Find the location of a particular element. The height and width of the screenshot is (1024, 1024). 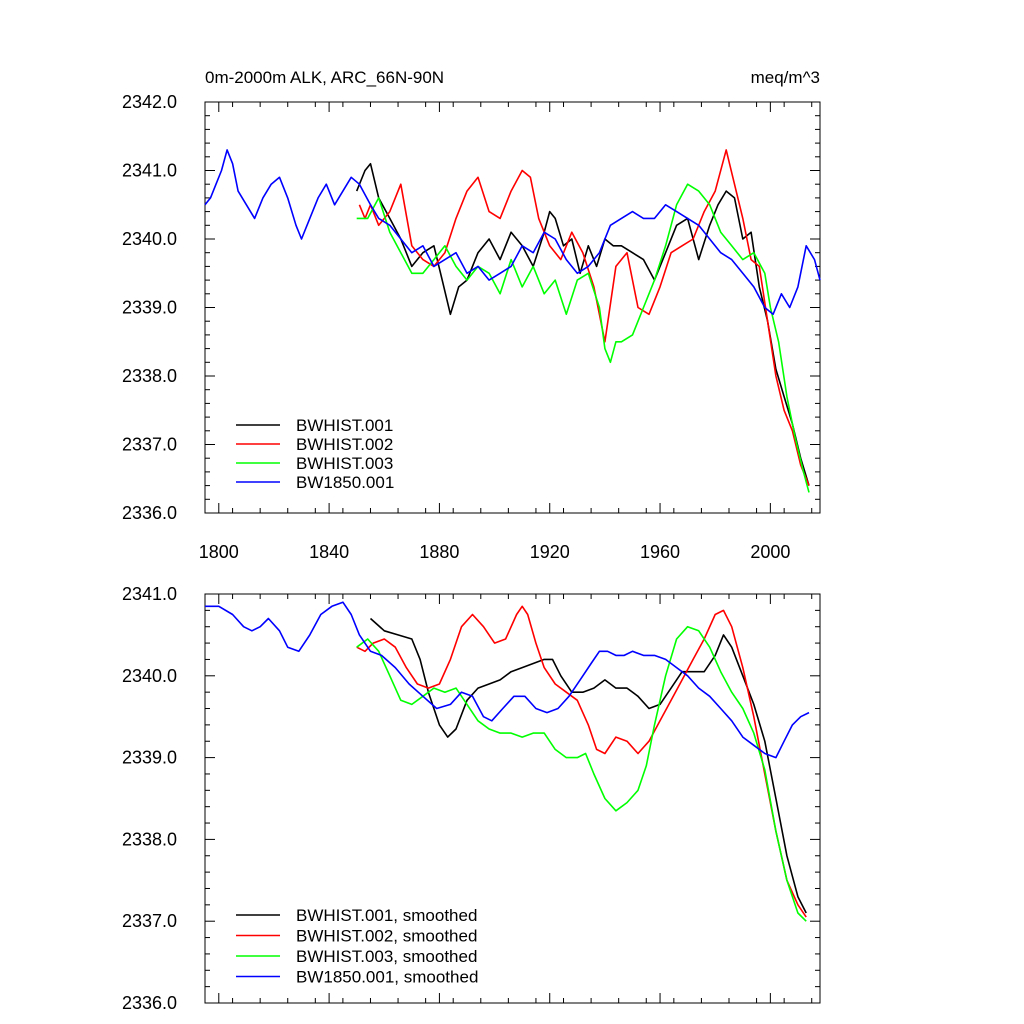

legend-label: BWHIST.002 is located at coordinates (344, 444).